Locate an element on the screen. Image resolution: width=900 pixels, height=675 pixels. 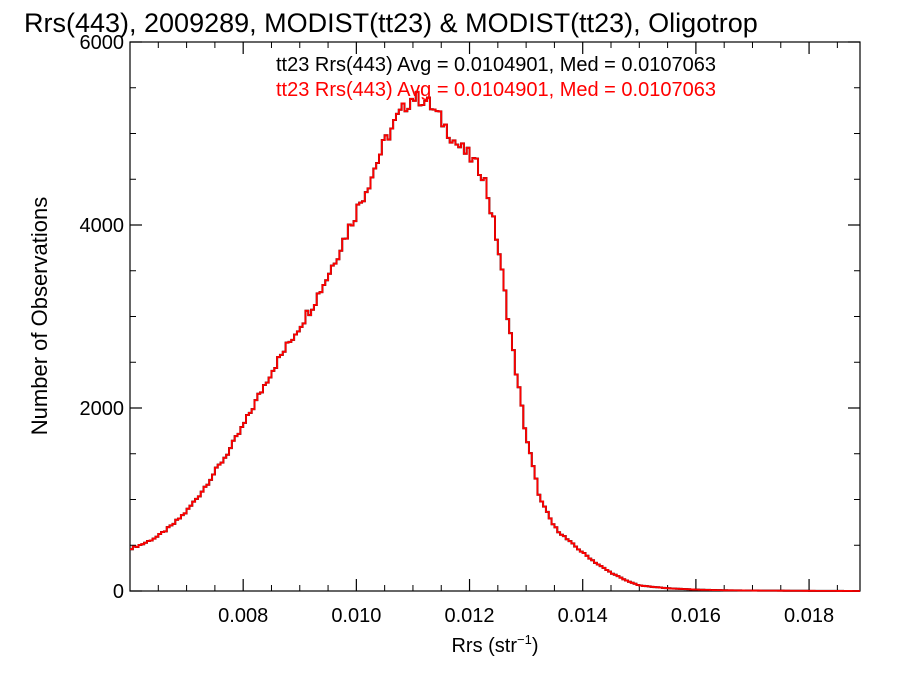
y-tick-labels: 0 2000 4000 6000 is located at coordinates (102, 317).